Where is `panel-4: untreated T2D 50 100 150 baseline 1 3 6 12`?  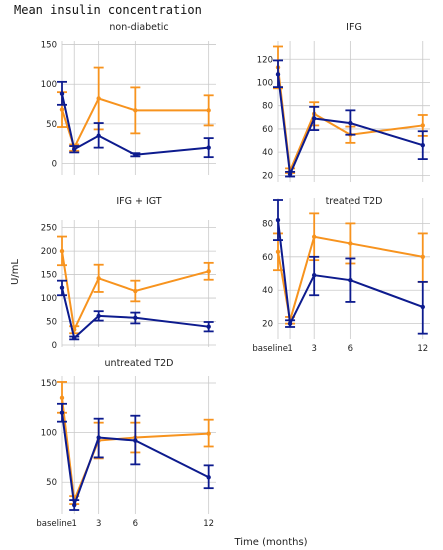
panel-4: untreated T2D 50 100 150 baseline 1 3 6 12 is located at coordinates (126, 443).